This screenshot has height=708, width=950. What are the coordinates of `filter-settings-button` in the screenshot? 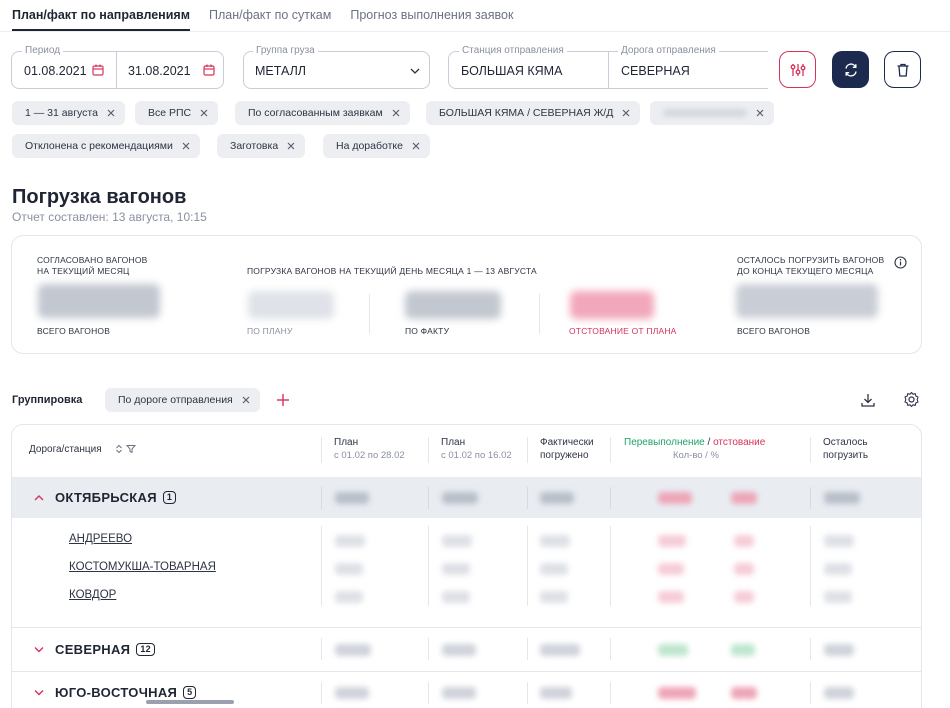 It's located at (797, 69).